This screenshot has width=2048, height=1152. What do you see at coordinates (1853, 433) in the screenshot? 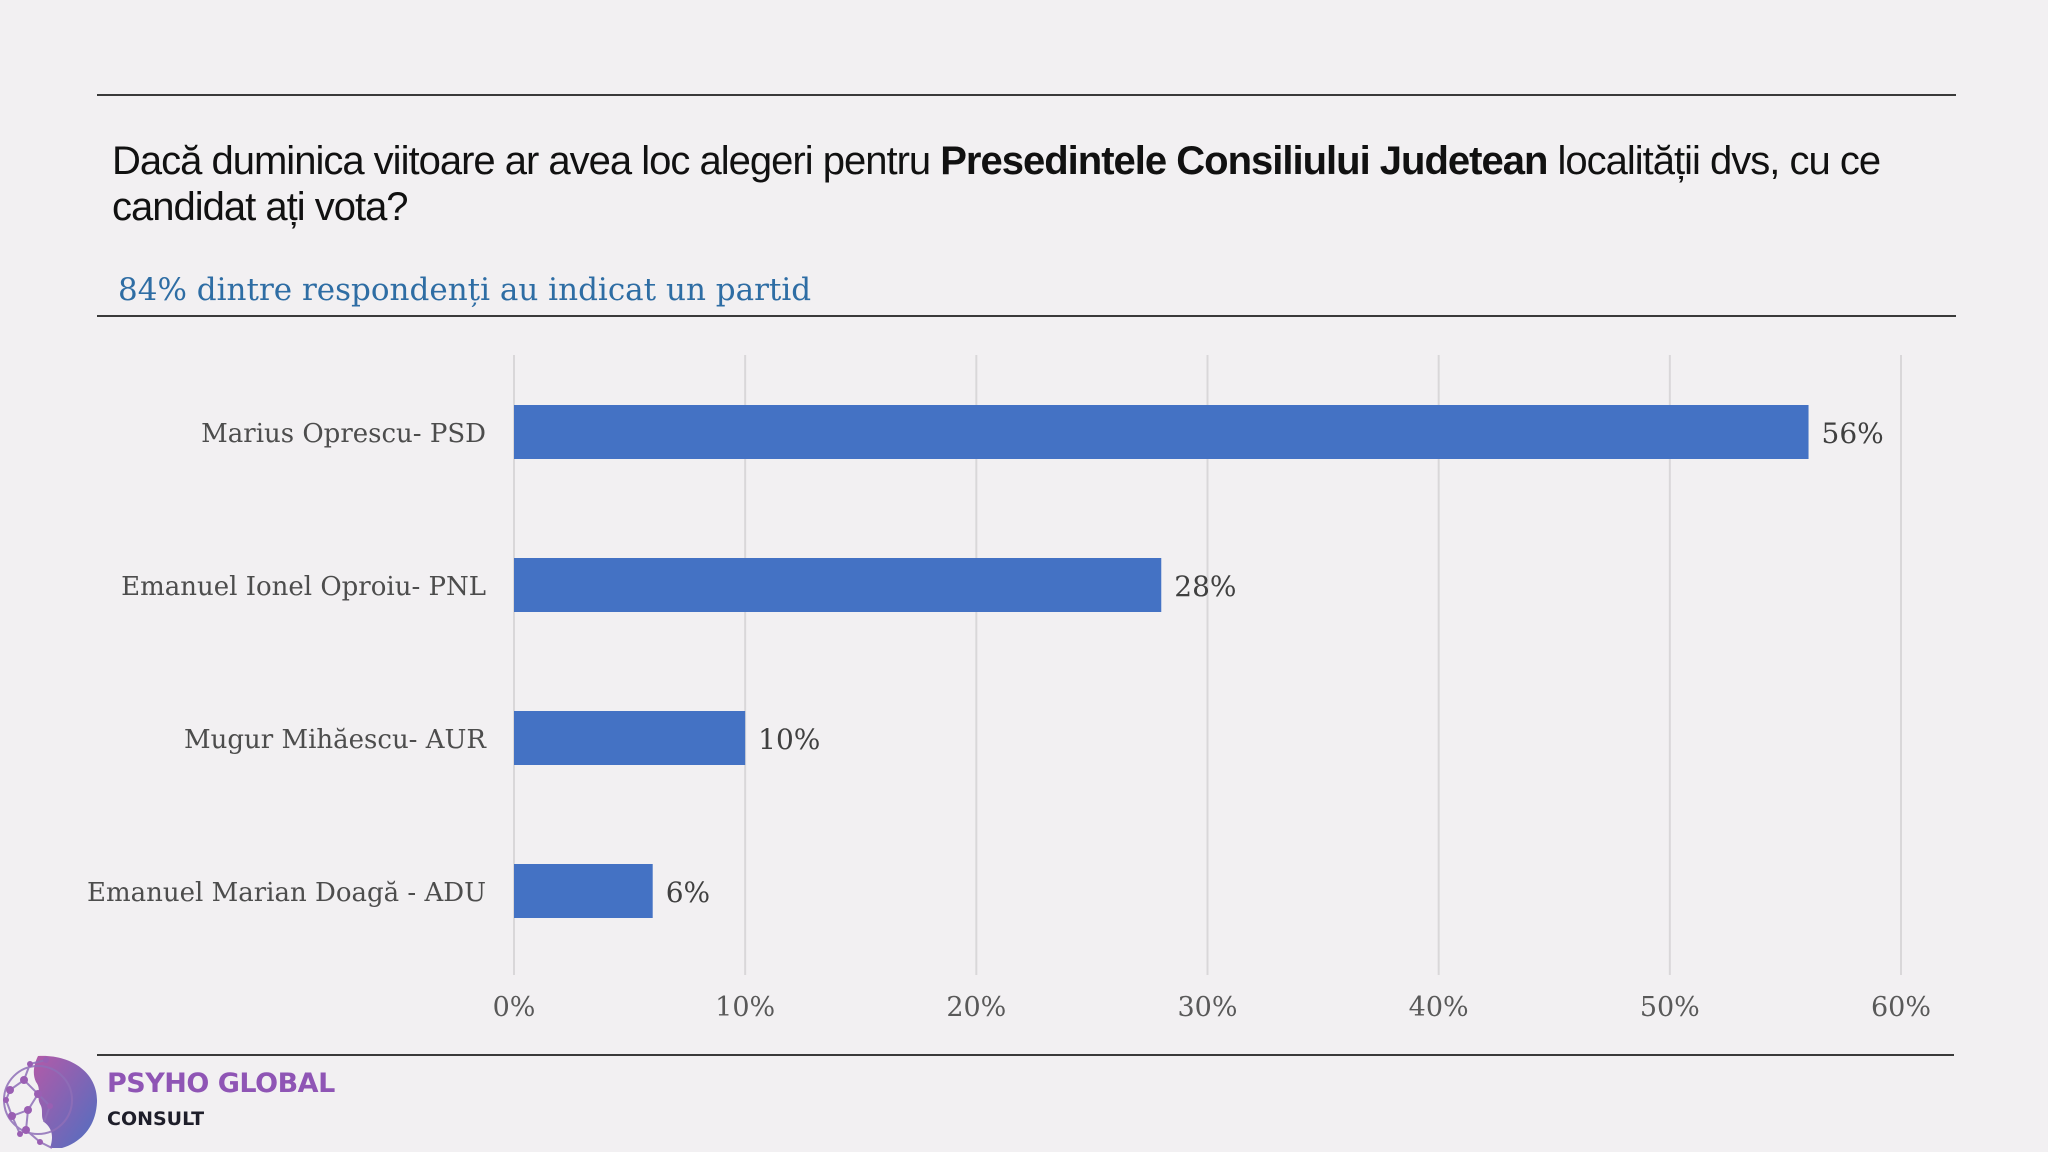
I see `value-label: 56%` at bounding box center [1853, 433].